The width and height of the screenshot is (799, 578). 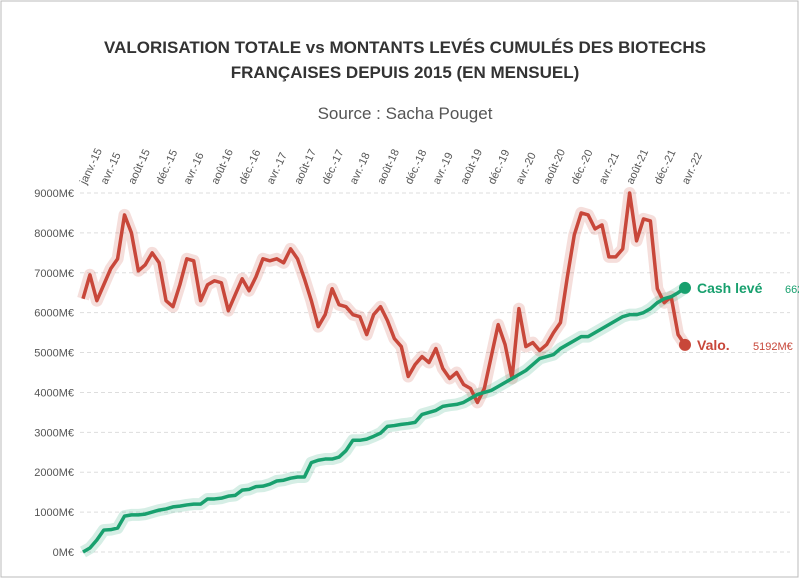 I want to click on y-tick-label: 9000M€, so click(x=54, y=194).